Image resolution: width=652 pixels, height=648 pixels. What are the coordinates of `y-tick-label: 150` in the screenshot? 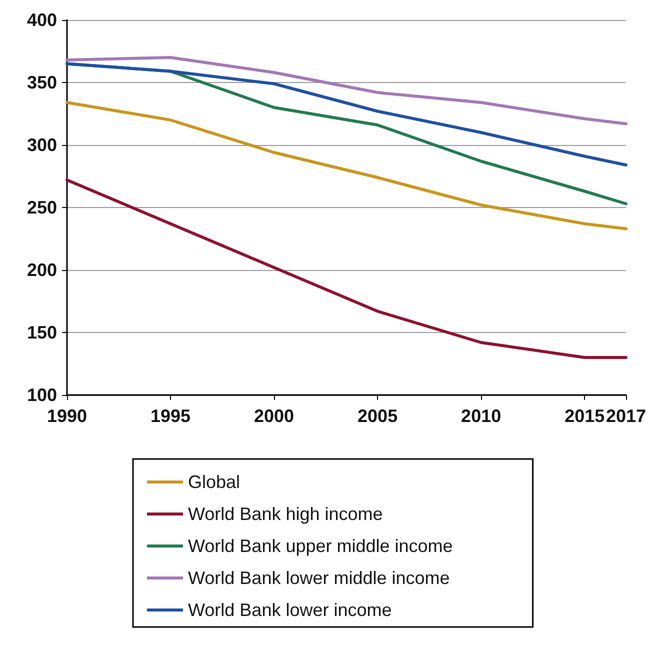 It's located at (41, 332).